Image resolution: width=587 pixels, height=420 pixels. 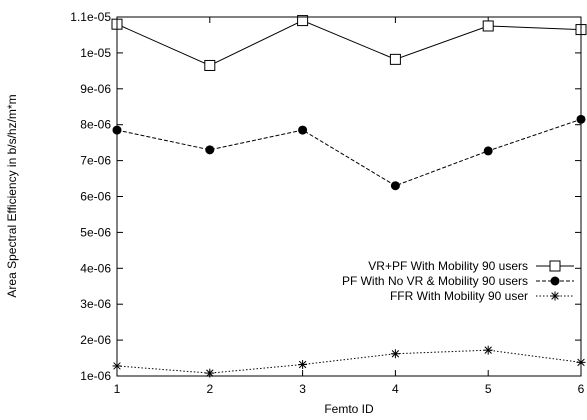 I want to click on legend-label: PF With No VR & Mobility 90 users, so click(x=435, y=281).